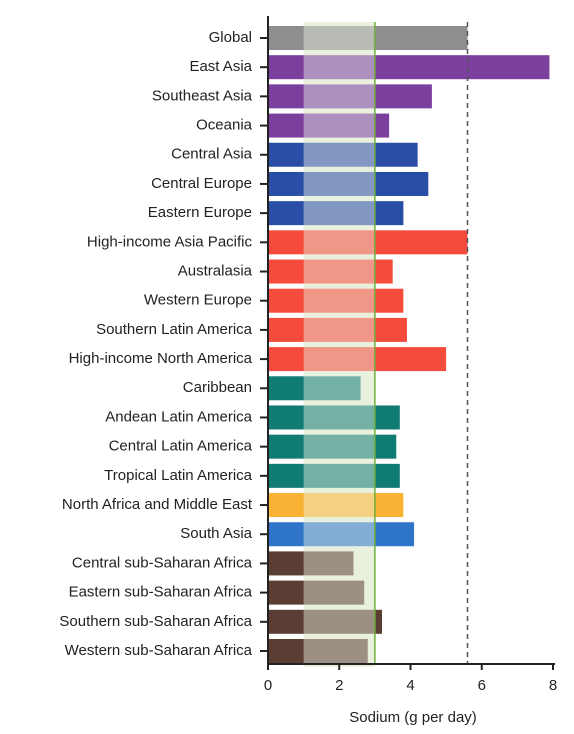 Image resolution: width=574 pixels, height=734 pixels. Describe the element at coordinates (201, 183) in the screenshot. I see `category-label: Central Europe` at that location.